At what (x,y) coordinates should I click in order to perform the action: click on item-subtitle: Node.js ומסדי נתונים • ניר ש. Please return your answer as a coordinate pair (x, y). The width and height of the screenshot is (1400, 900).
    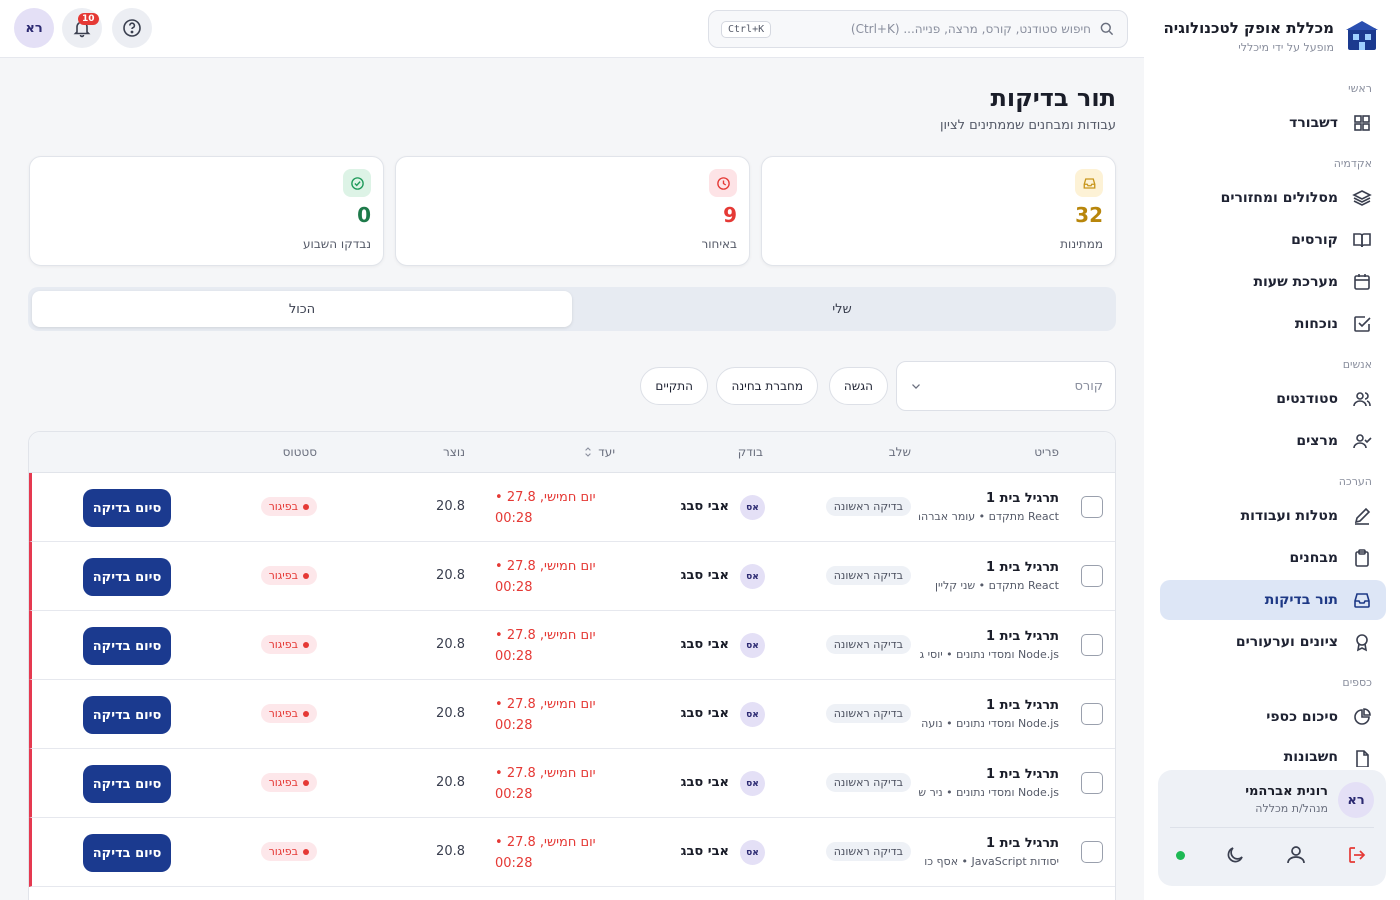
    Looking at the image, I should click on (989, 792).